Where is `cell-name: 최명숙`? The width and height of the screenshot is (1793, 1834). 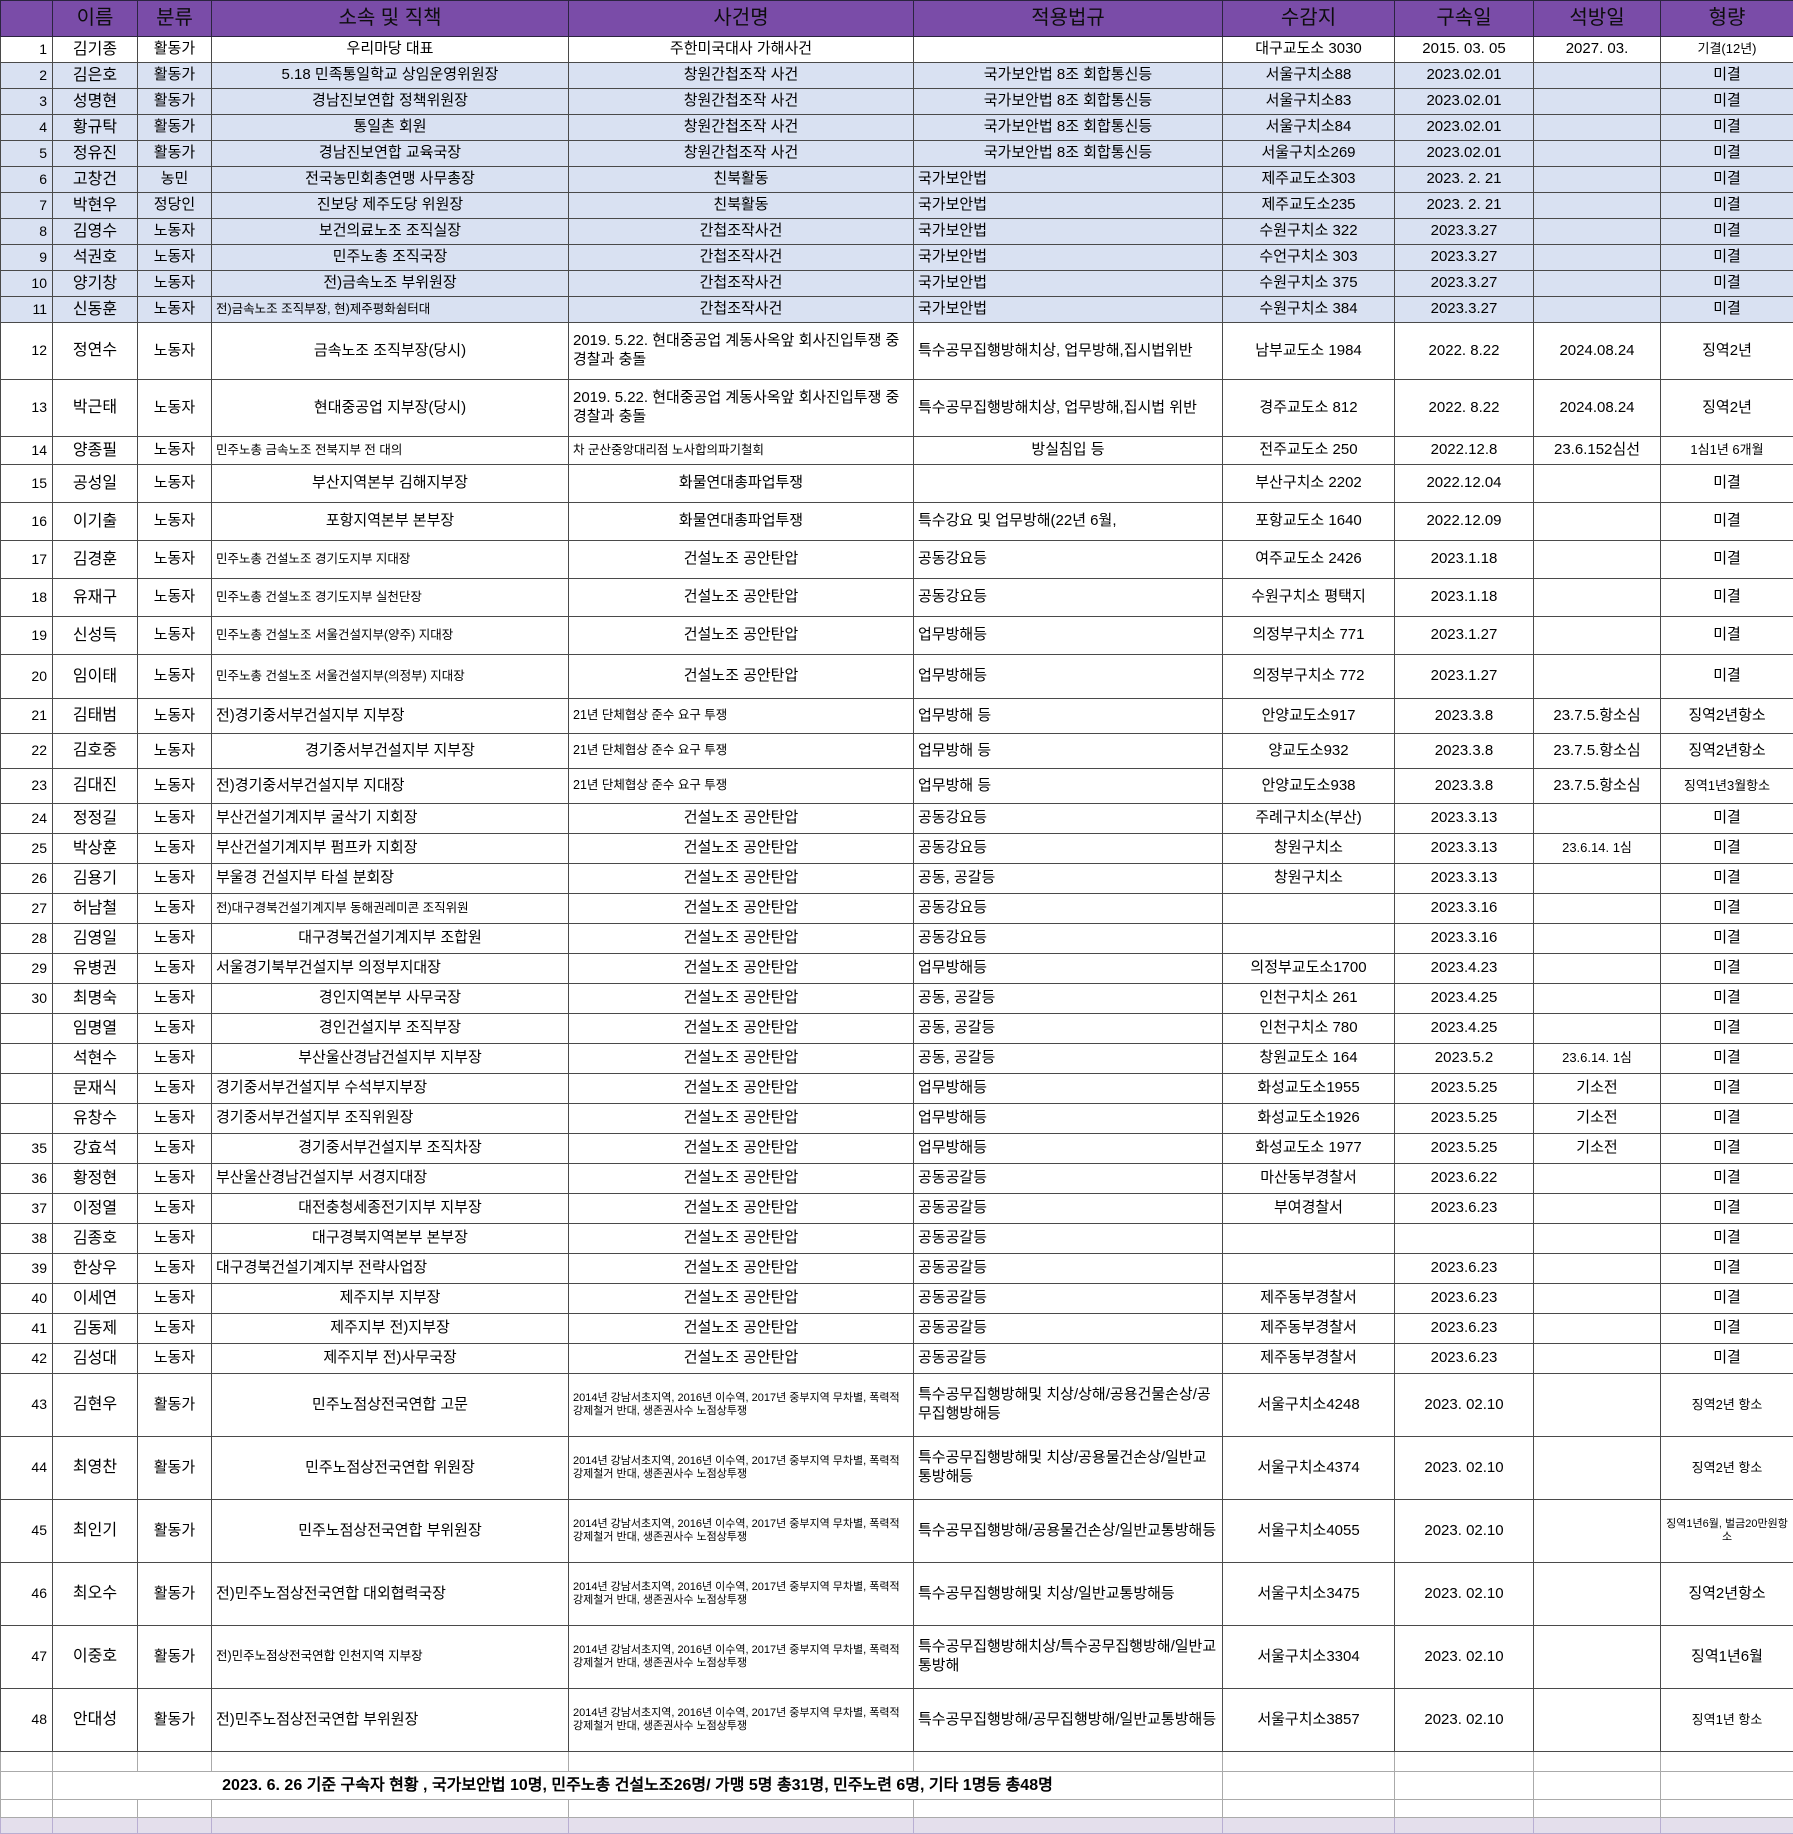
cell-name: 최명숙 is located at coordinates (95, 999).